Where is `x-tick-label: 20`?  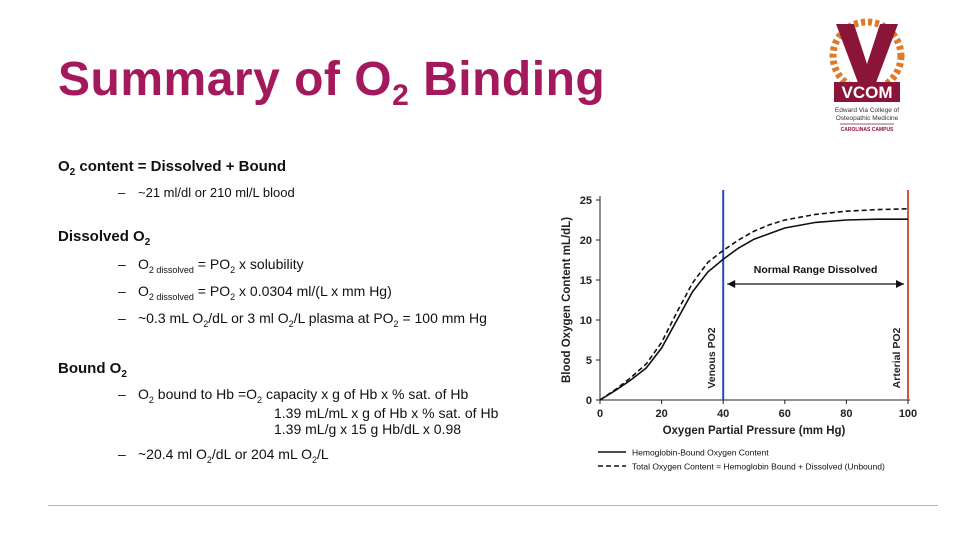 x-tick-label: 20 is located at coordinates (661, 414).